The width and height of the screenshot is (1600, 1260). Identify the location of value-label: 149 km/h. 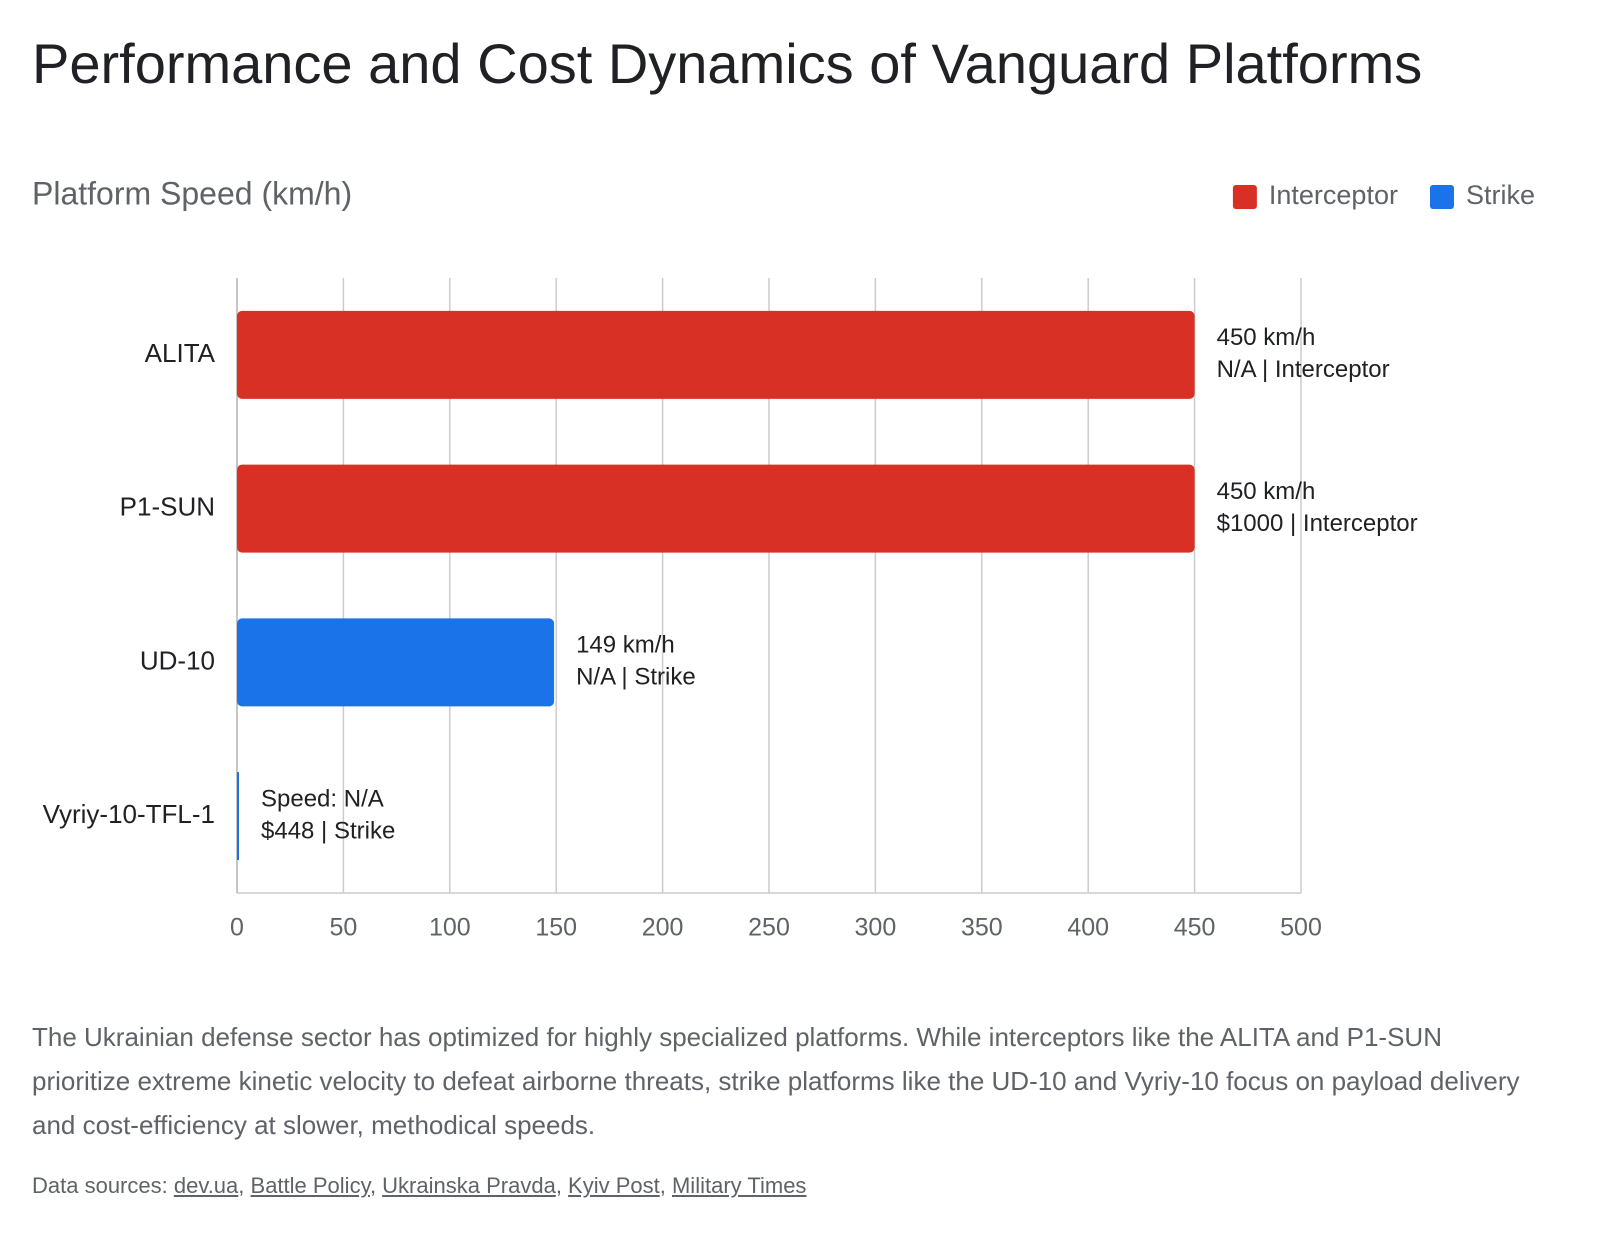
(625, 645).